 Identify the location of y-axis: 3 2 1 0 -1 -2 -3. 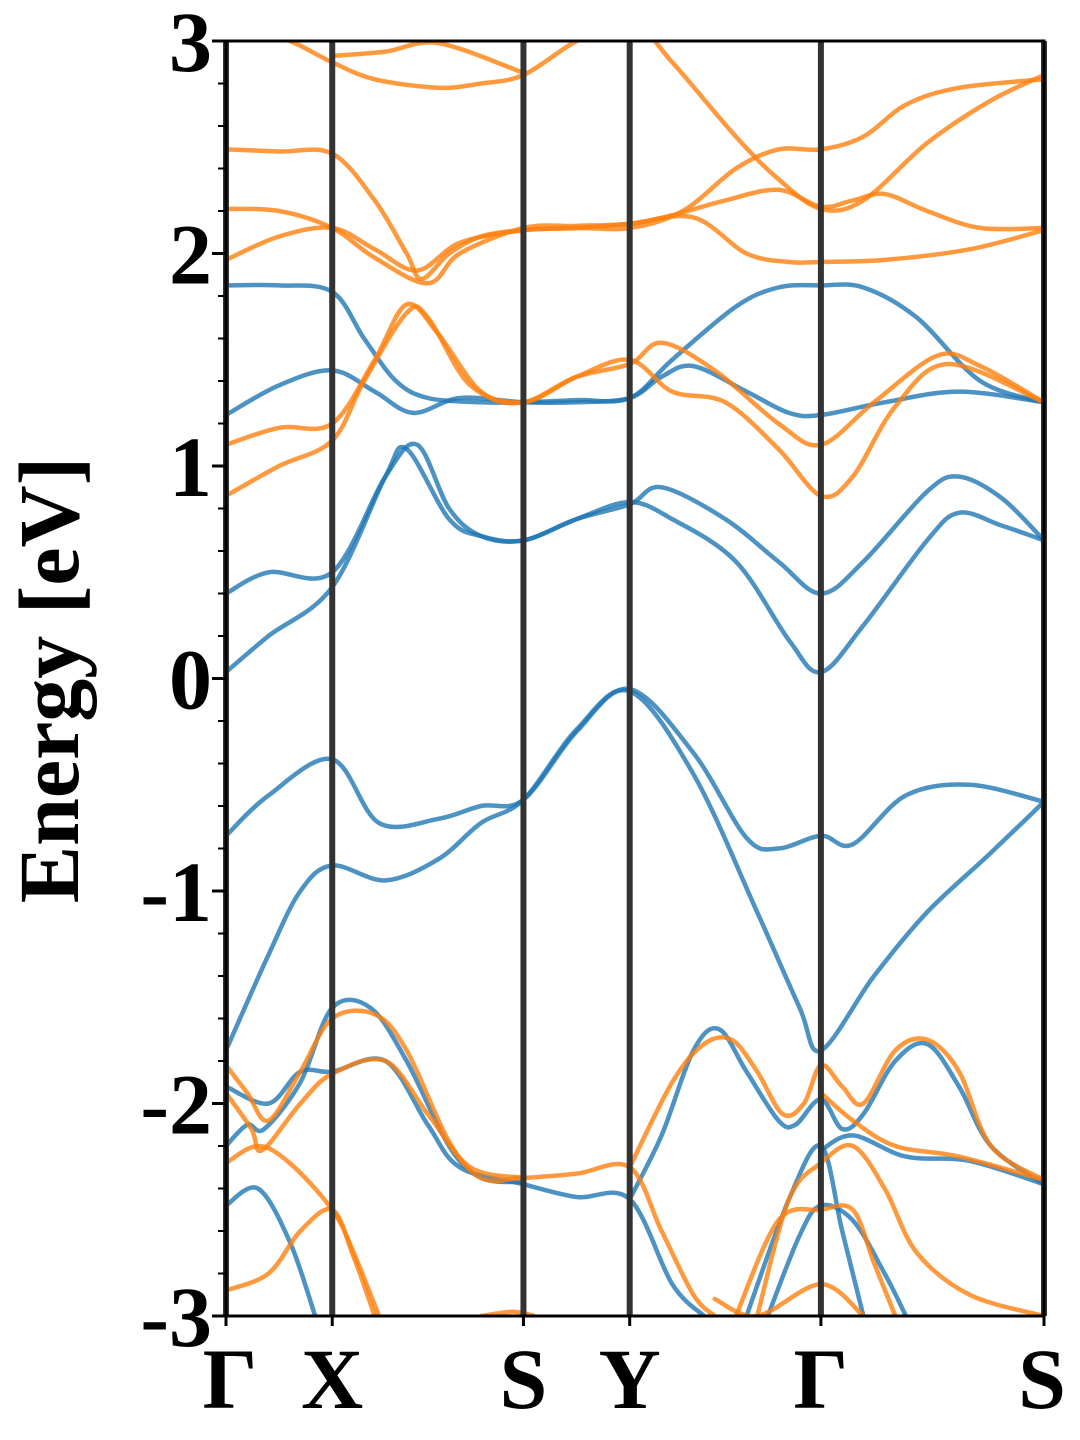
(183, 682).